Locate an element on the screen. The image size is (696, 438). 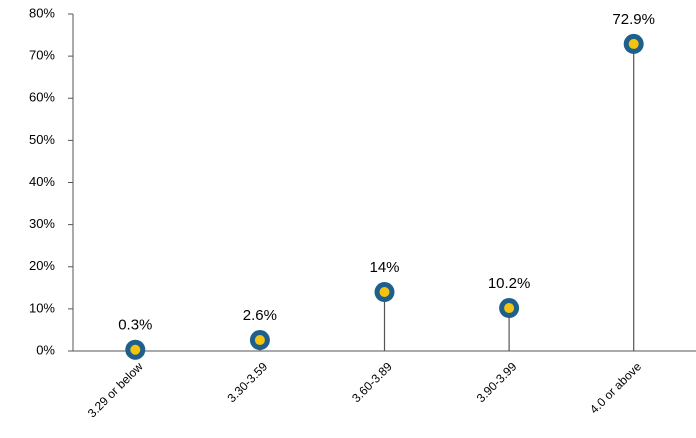
value-label: 0.3% is located at coordinates (135, 325).